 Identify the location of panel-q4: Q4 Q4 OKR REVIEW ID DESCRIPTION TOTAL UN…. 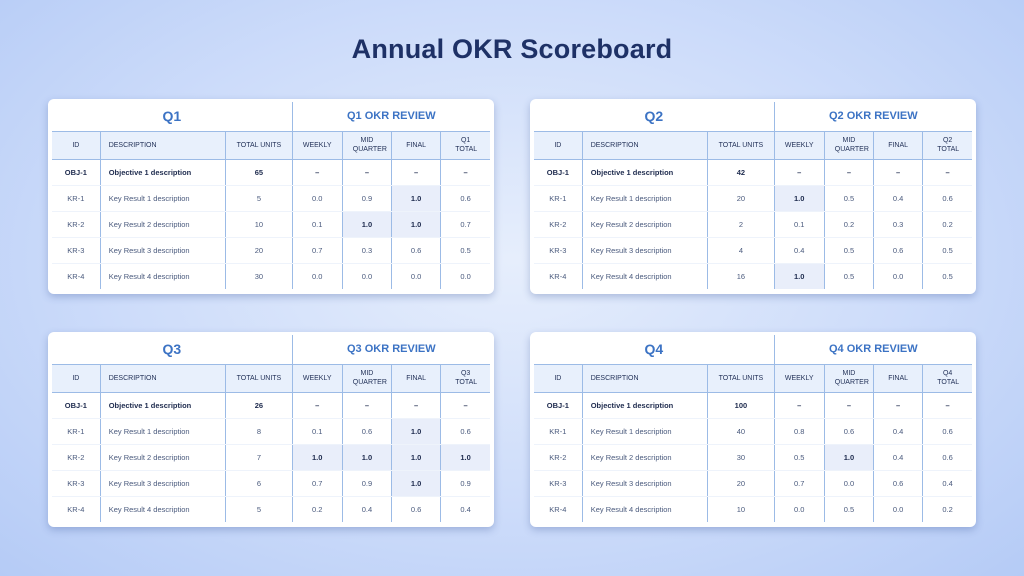
(753, 429).